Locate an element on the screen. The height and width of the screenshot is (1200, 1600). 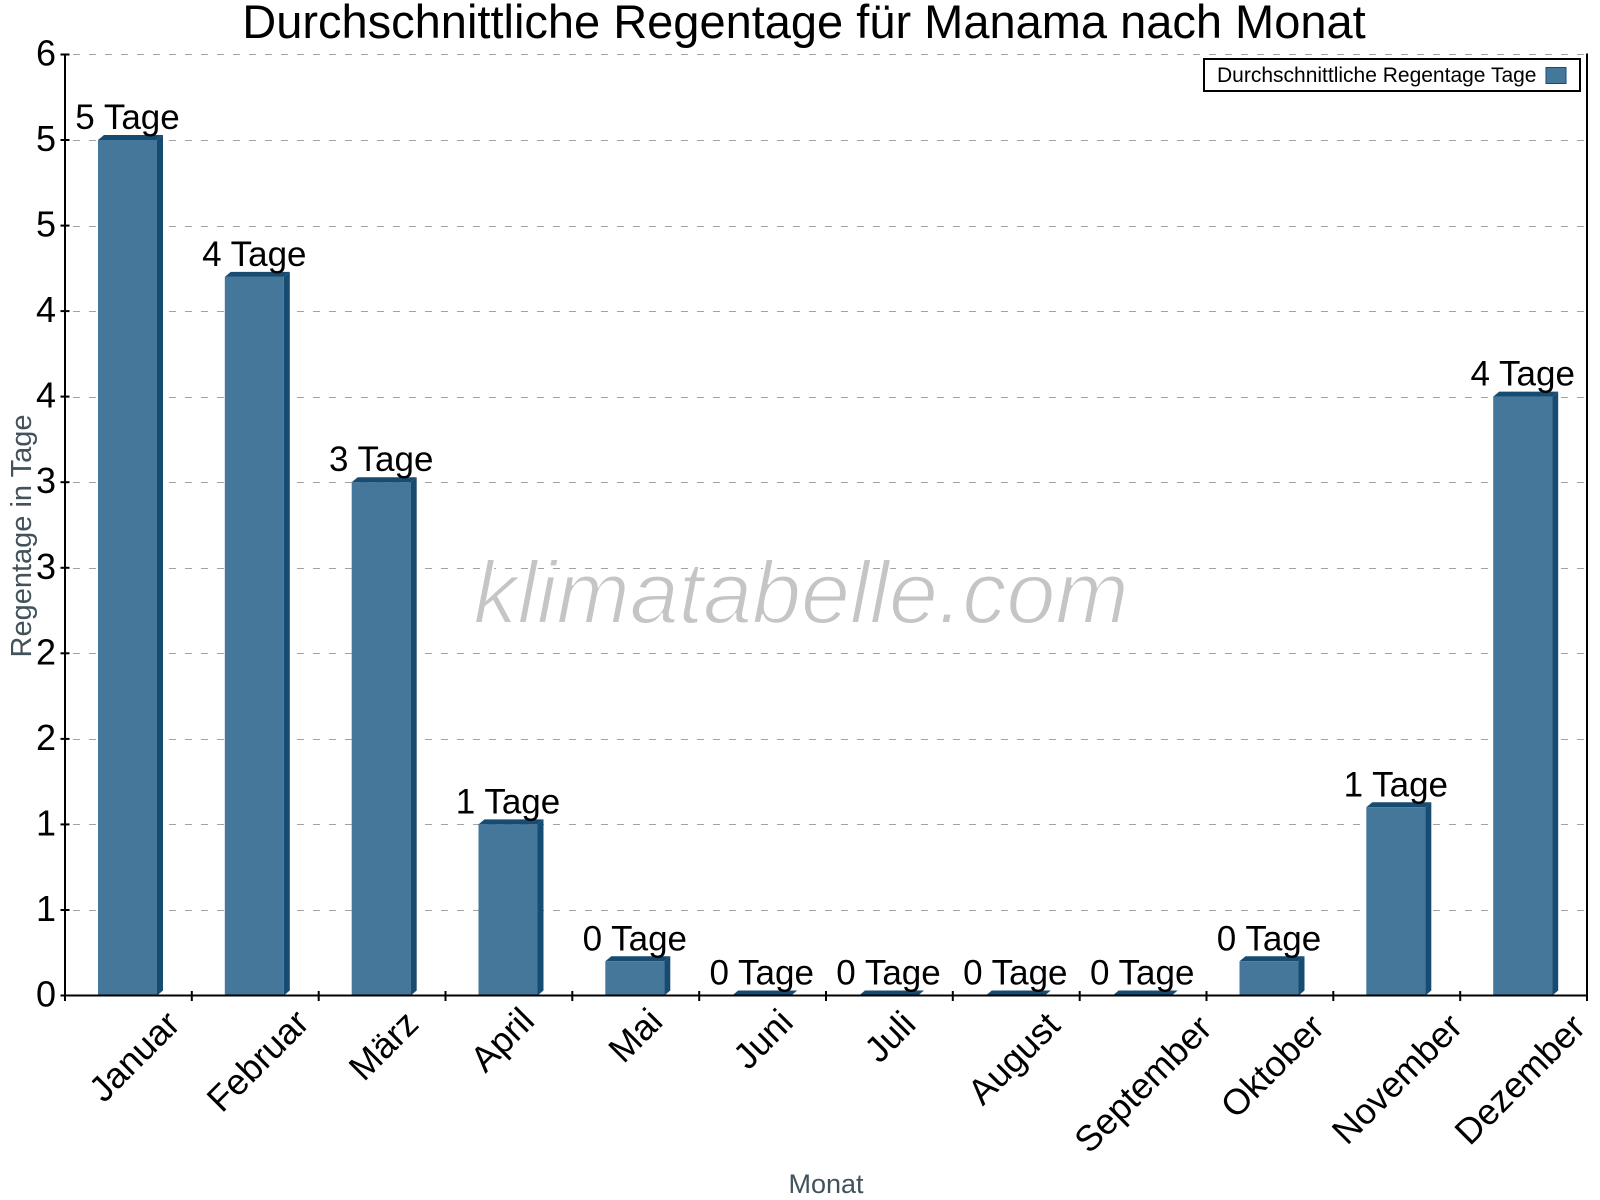
svg-text: klimatabelle.com is located at coordinates (800, 592).